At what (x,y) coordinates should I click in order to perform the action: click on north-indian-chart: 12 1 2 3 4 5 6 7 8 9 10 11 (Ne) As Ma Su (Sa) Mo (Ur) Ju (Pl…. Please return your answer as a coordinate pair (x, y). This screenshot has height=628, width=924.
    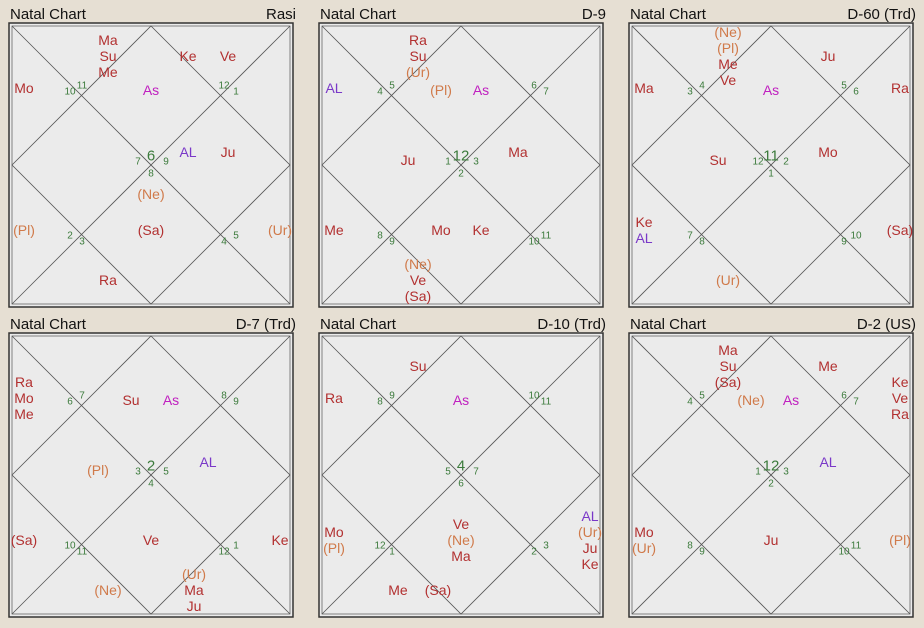
    Looking at the image, I should click on (774, 475).